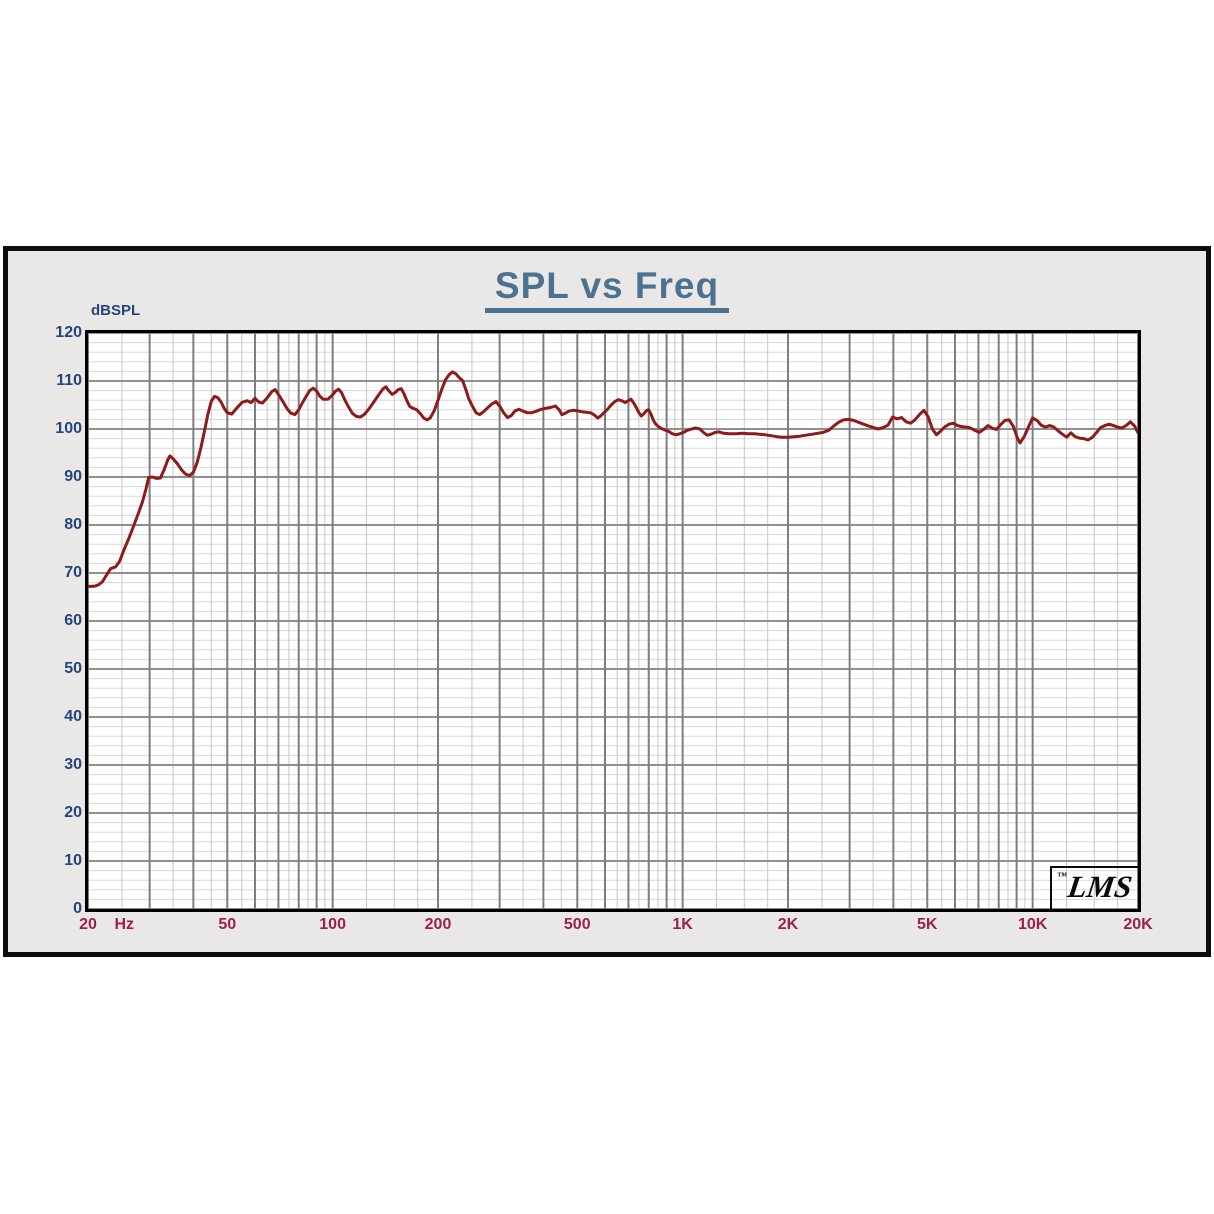 The image size is (1214, 1214). Describe the element at coordinates (332, 924) in the screenshot. I see `x-tick-label: 100` at that location.